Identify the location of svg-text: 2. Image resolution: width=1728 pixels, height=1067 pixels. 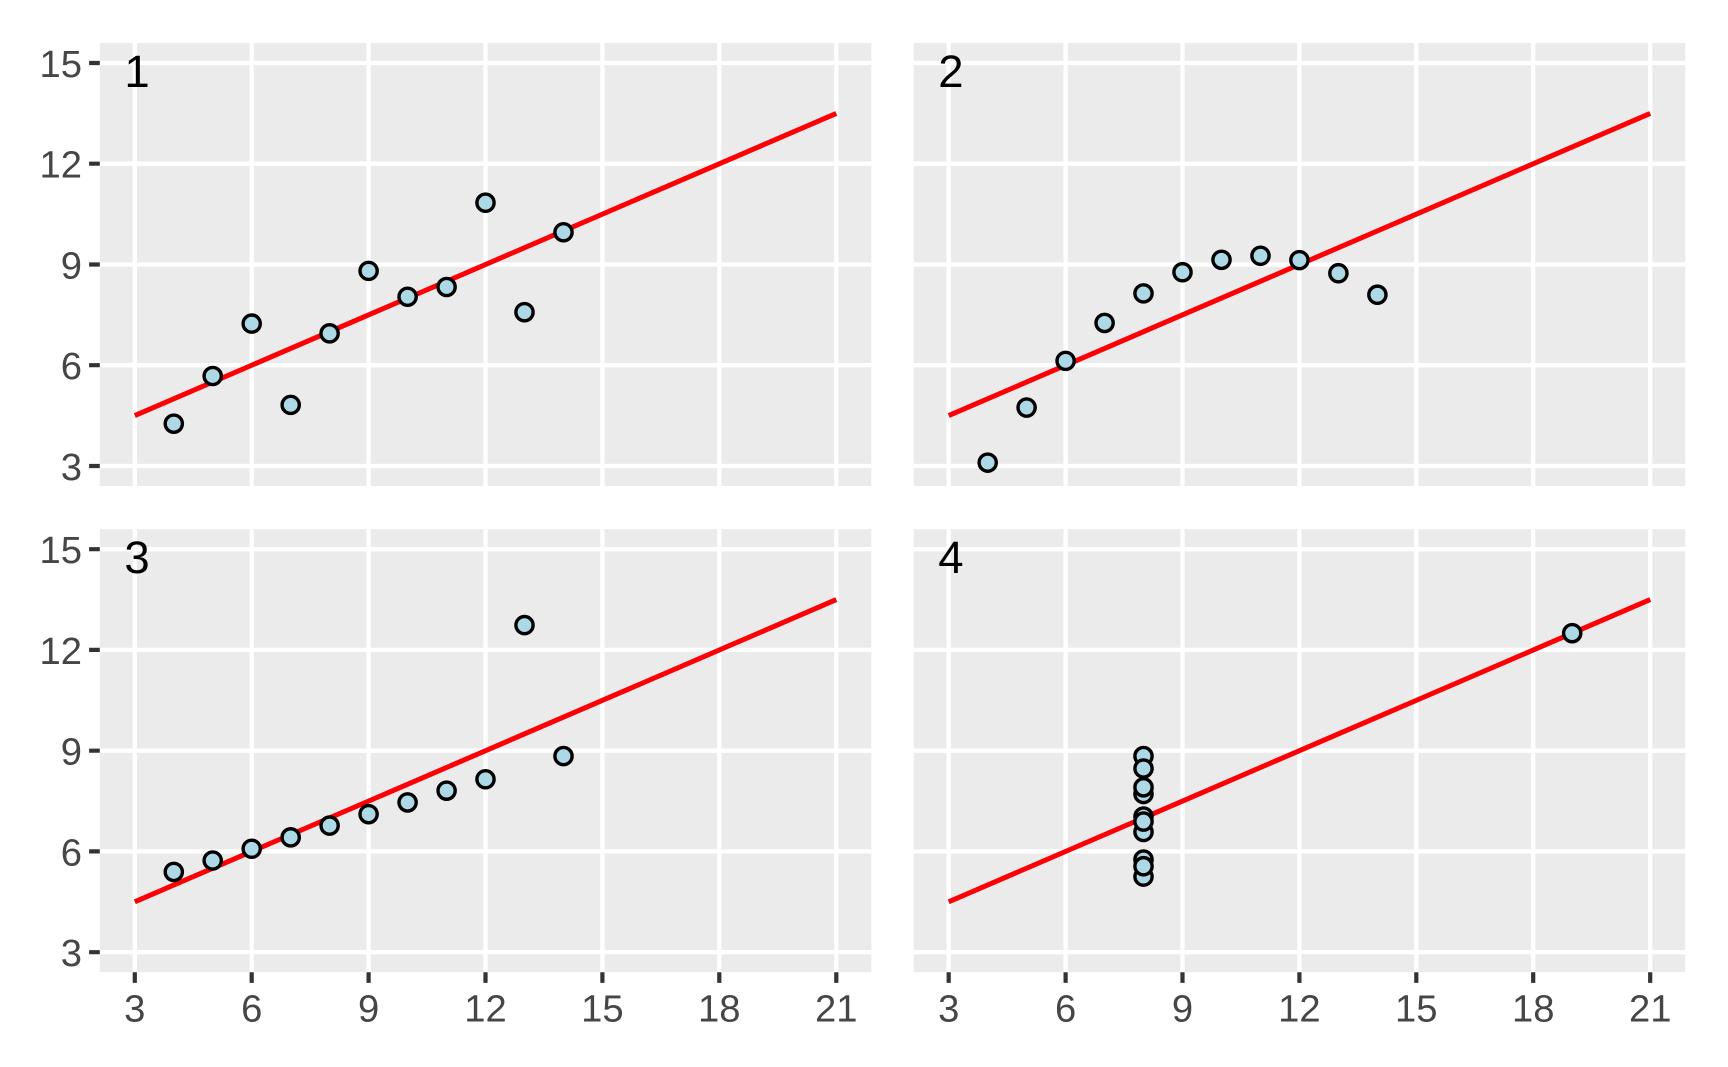
(950, 71).